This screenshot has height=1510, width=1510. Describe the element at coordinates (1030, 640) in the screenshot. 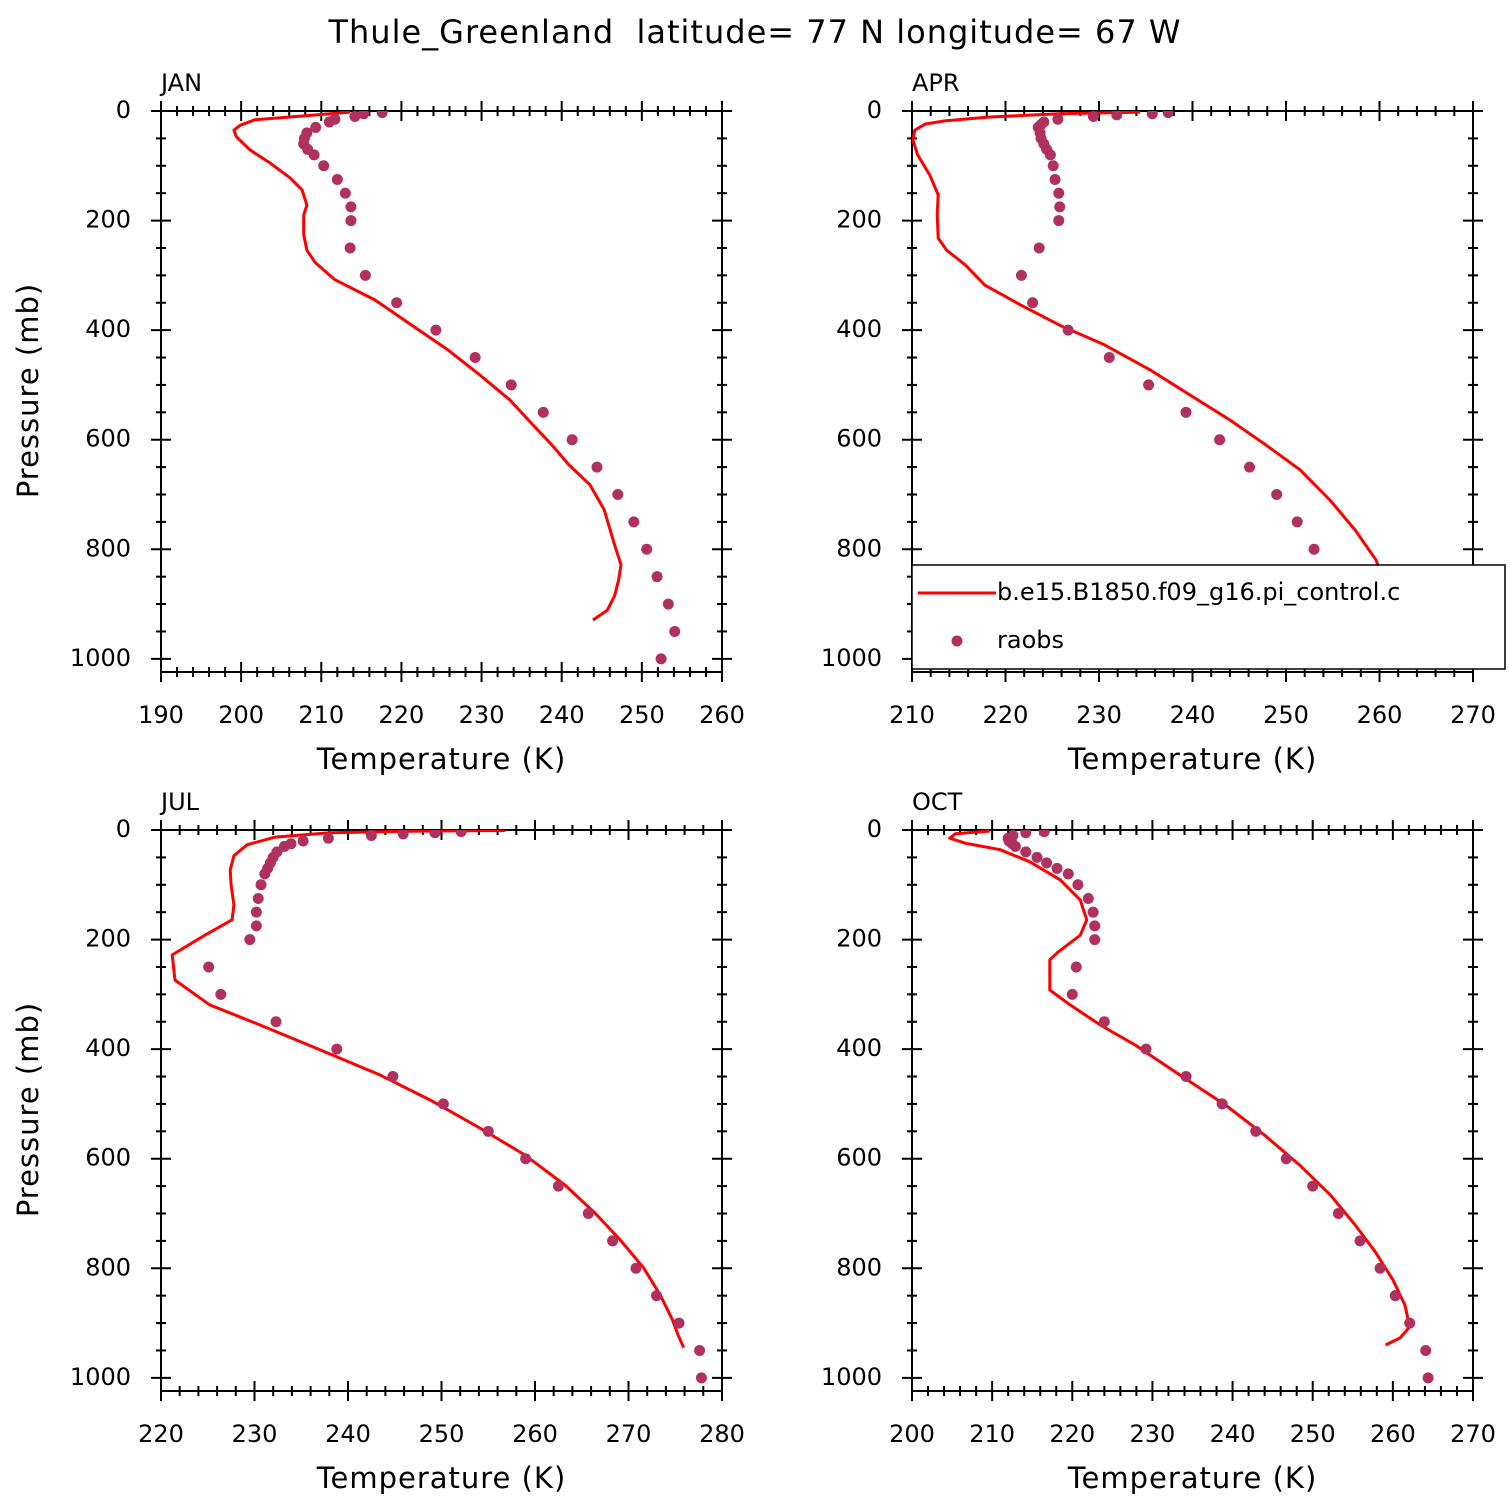

I see `legend-label: raobs` at that location.